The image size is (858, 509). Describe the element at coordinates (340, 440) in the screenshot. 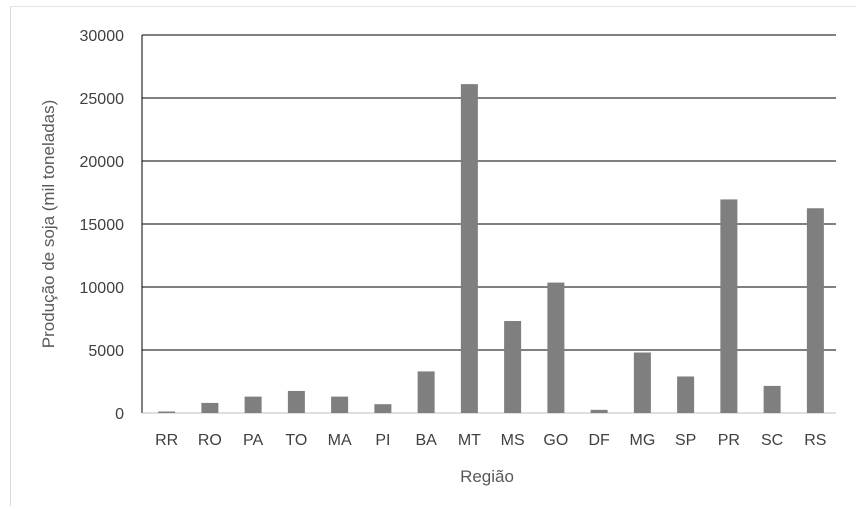

I see `x-tick-label-ma: MA` at that location.